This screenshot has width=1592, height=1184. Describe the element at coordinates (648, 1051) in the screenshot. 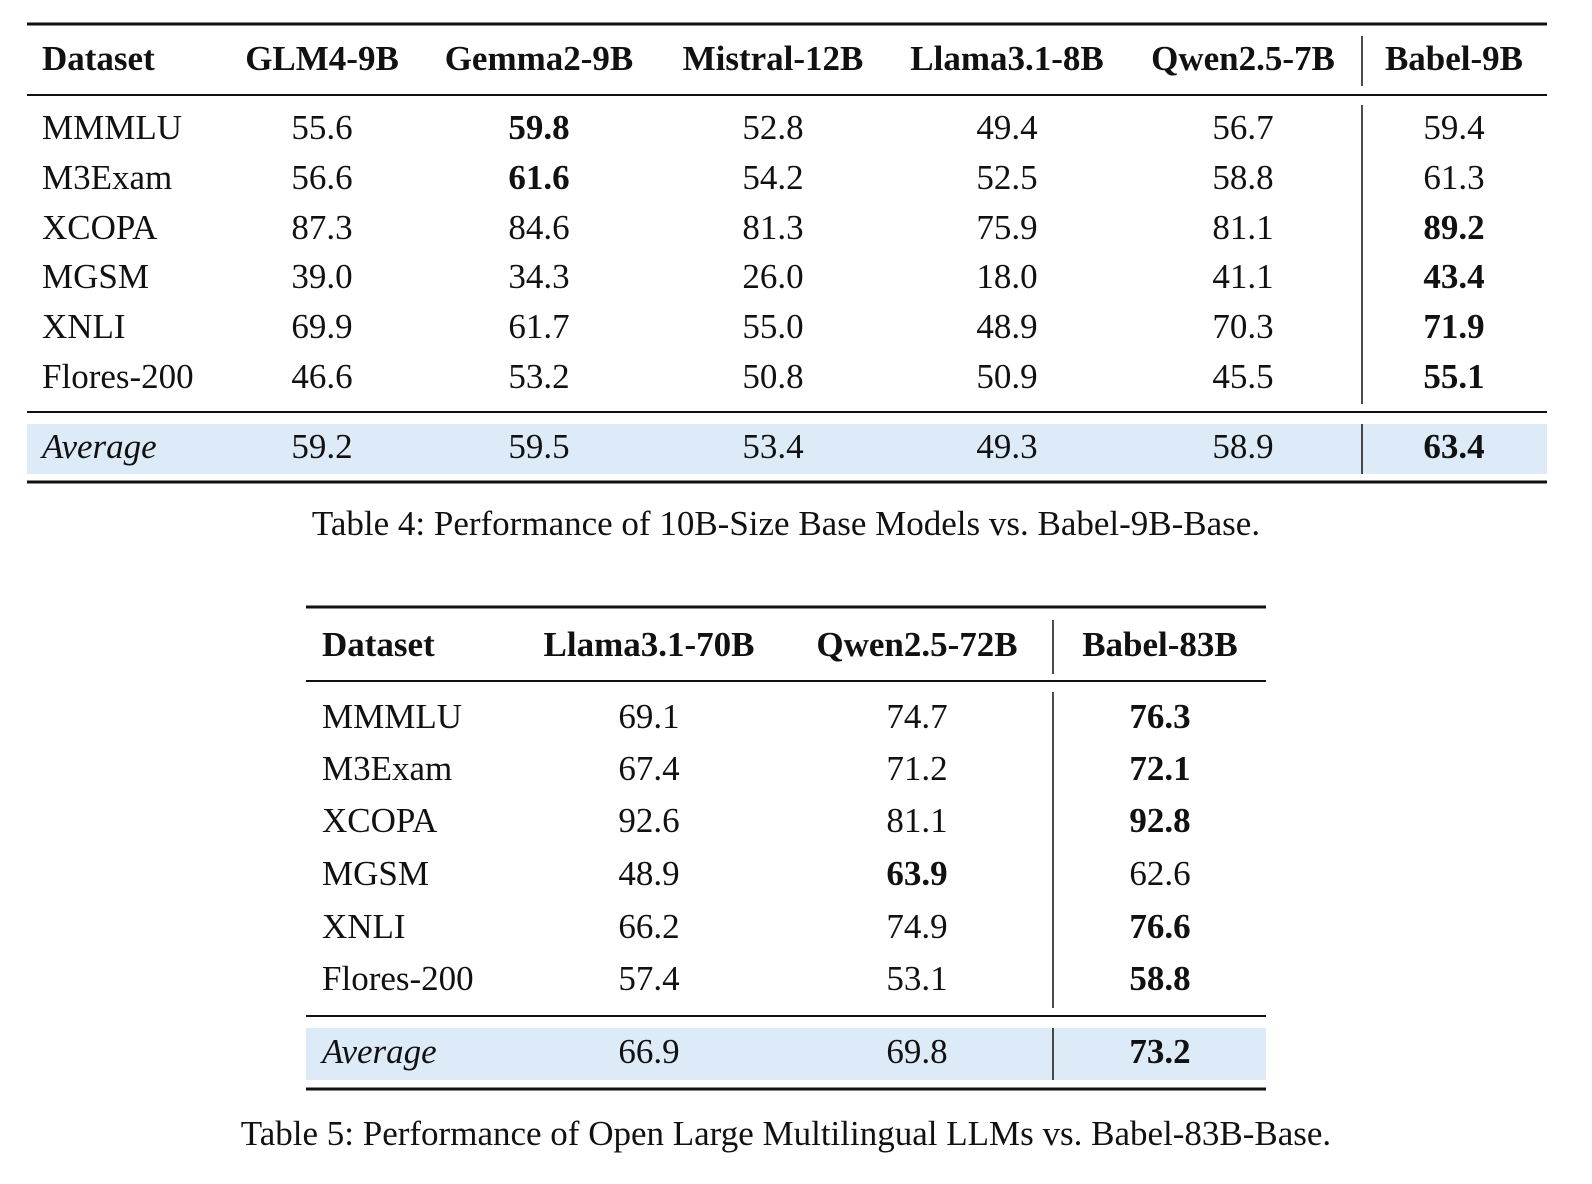

I see `average-cell: 66.9` at that location.